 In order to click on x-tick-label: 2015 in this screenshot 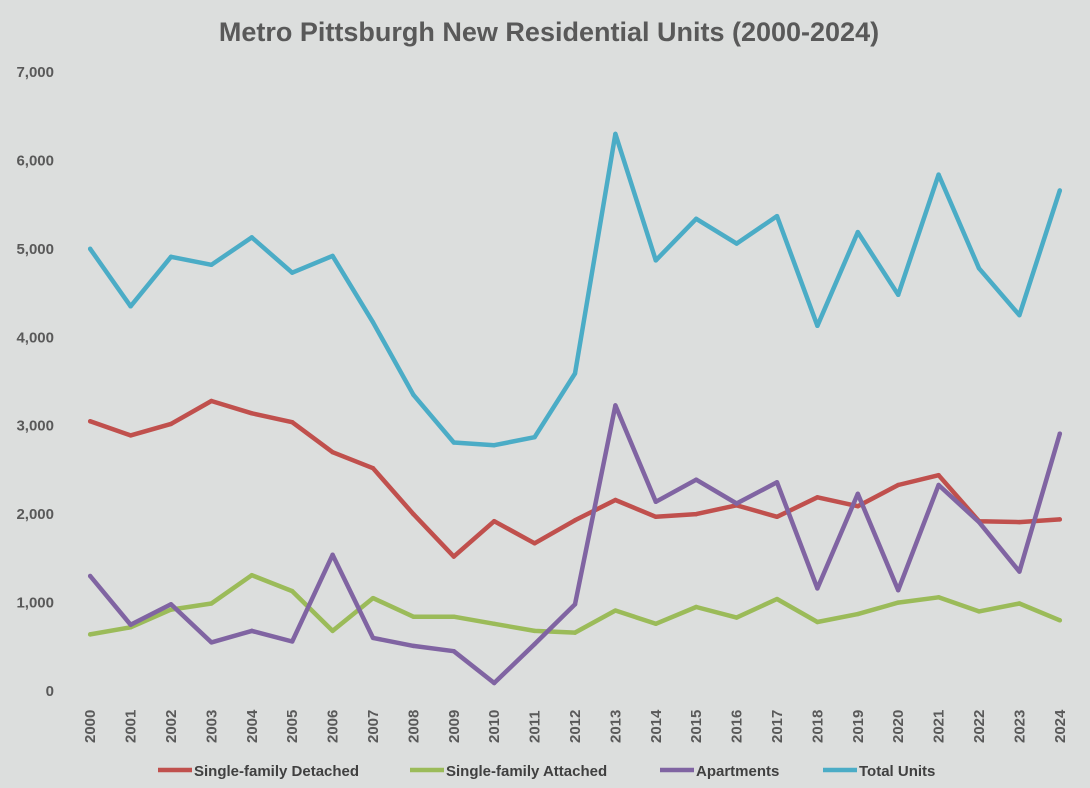, I will do `click(696, 726)`.